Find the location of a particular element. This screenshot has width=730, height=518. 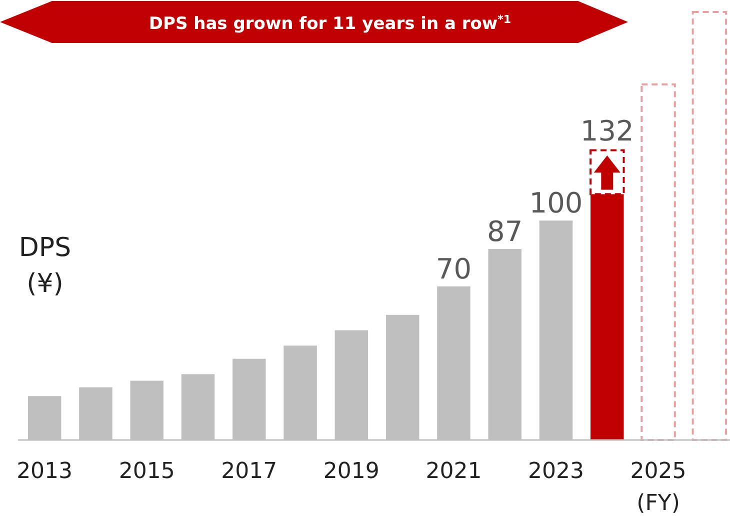

x-axis-title: (FY) is located at coordinates (658, 503).